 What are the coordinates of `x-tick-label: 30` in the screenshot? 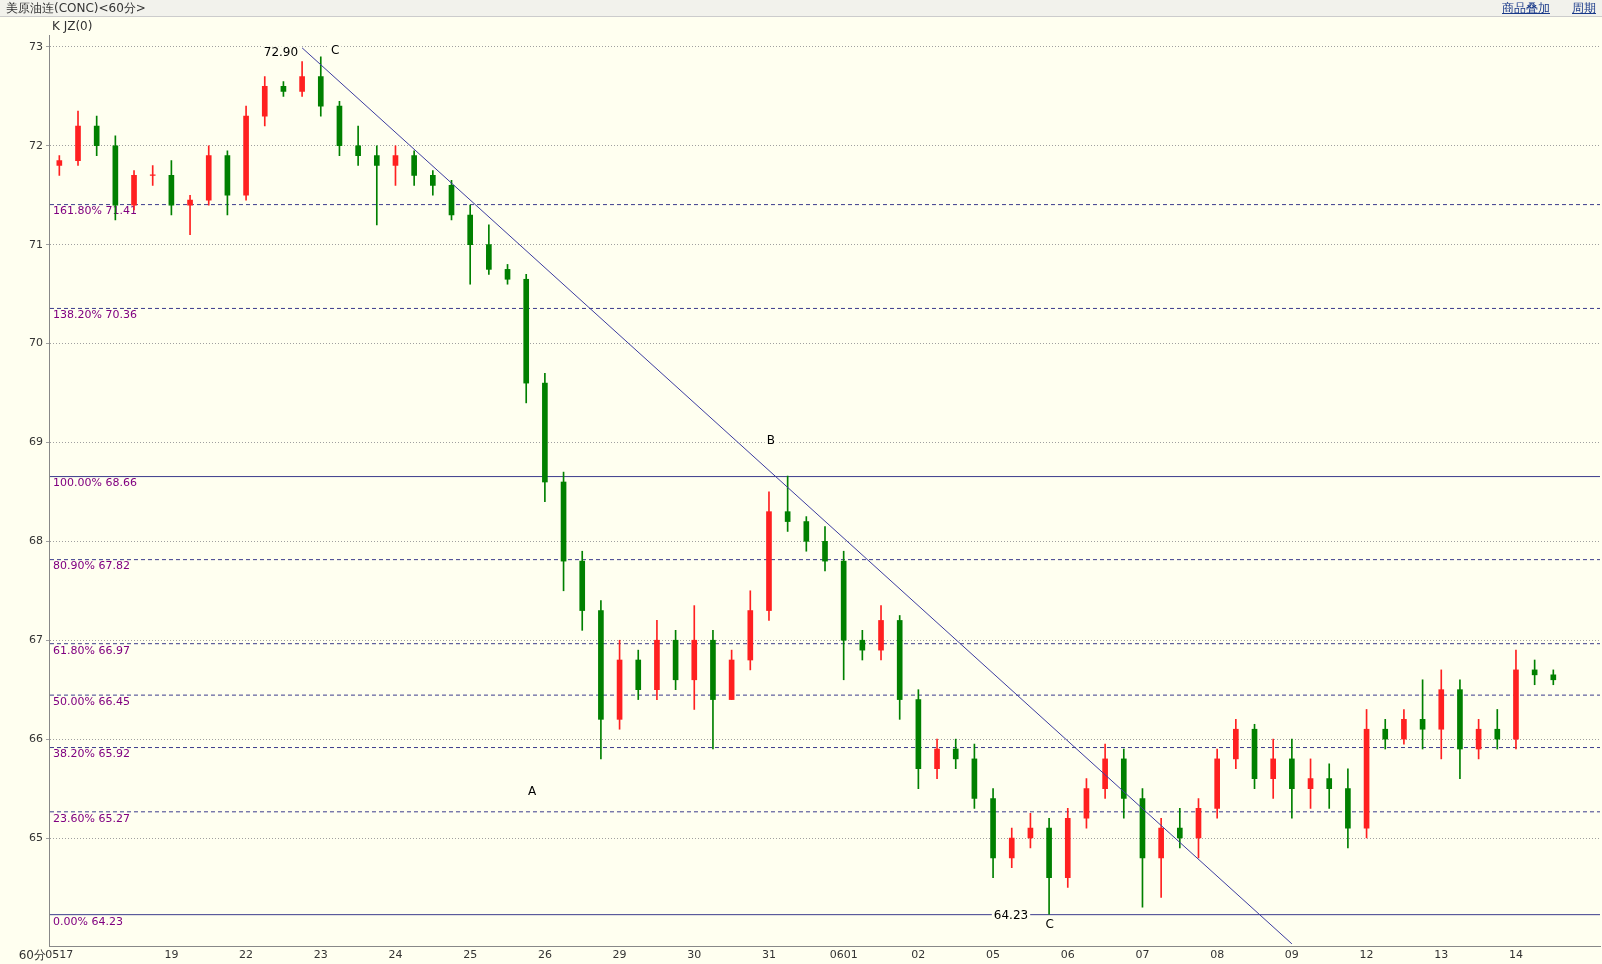 It's located at (694, 955).